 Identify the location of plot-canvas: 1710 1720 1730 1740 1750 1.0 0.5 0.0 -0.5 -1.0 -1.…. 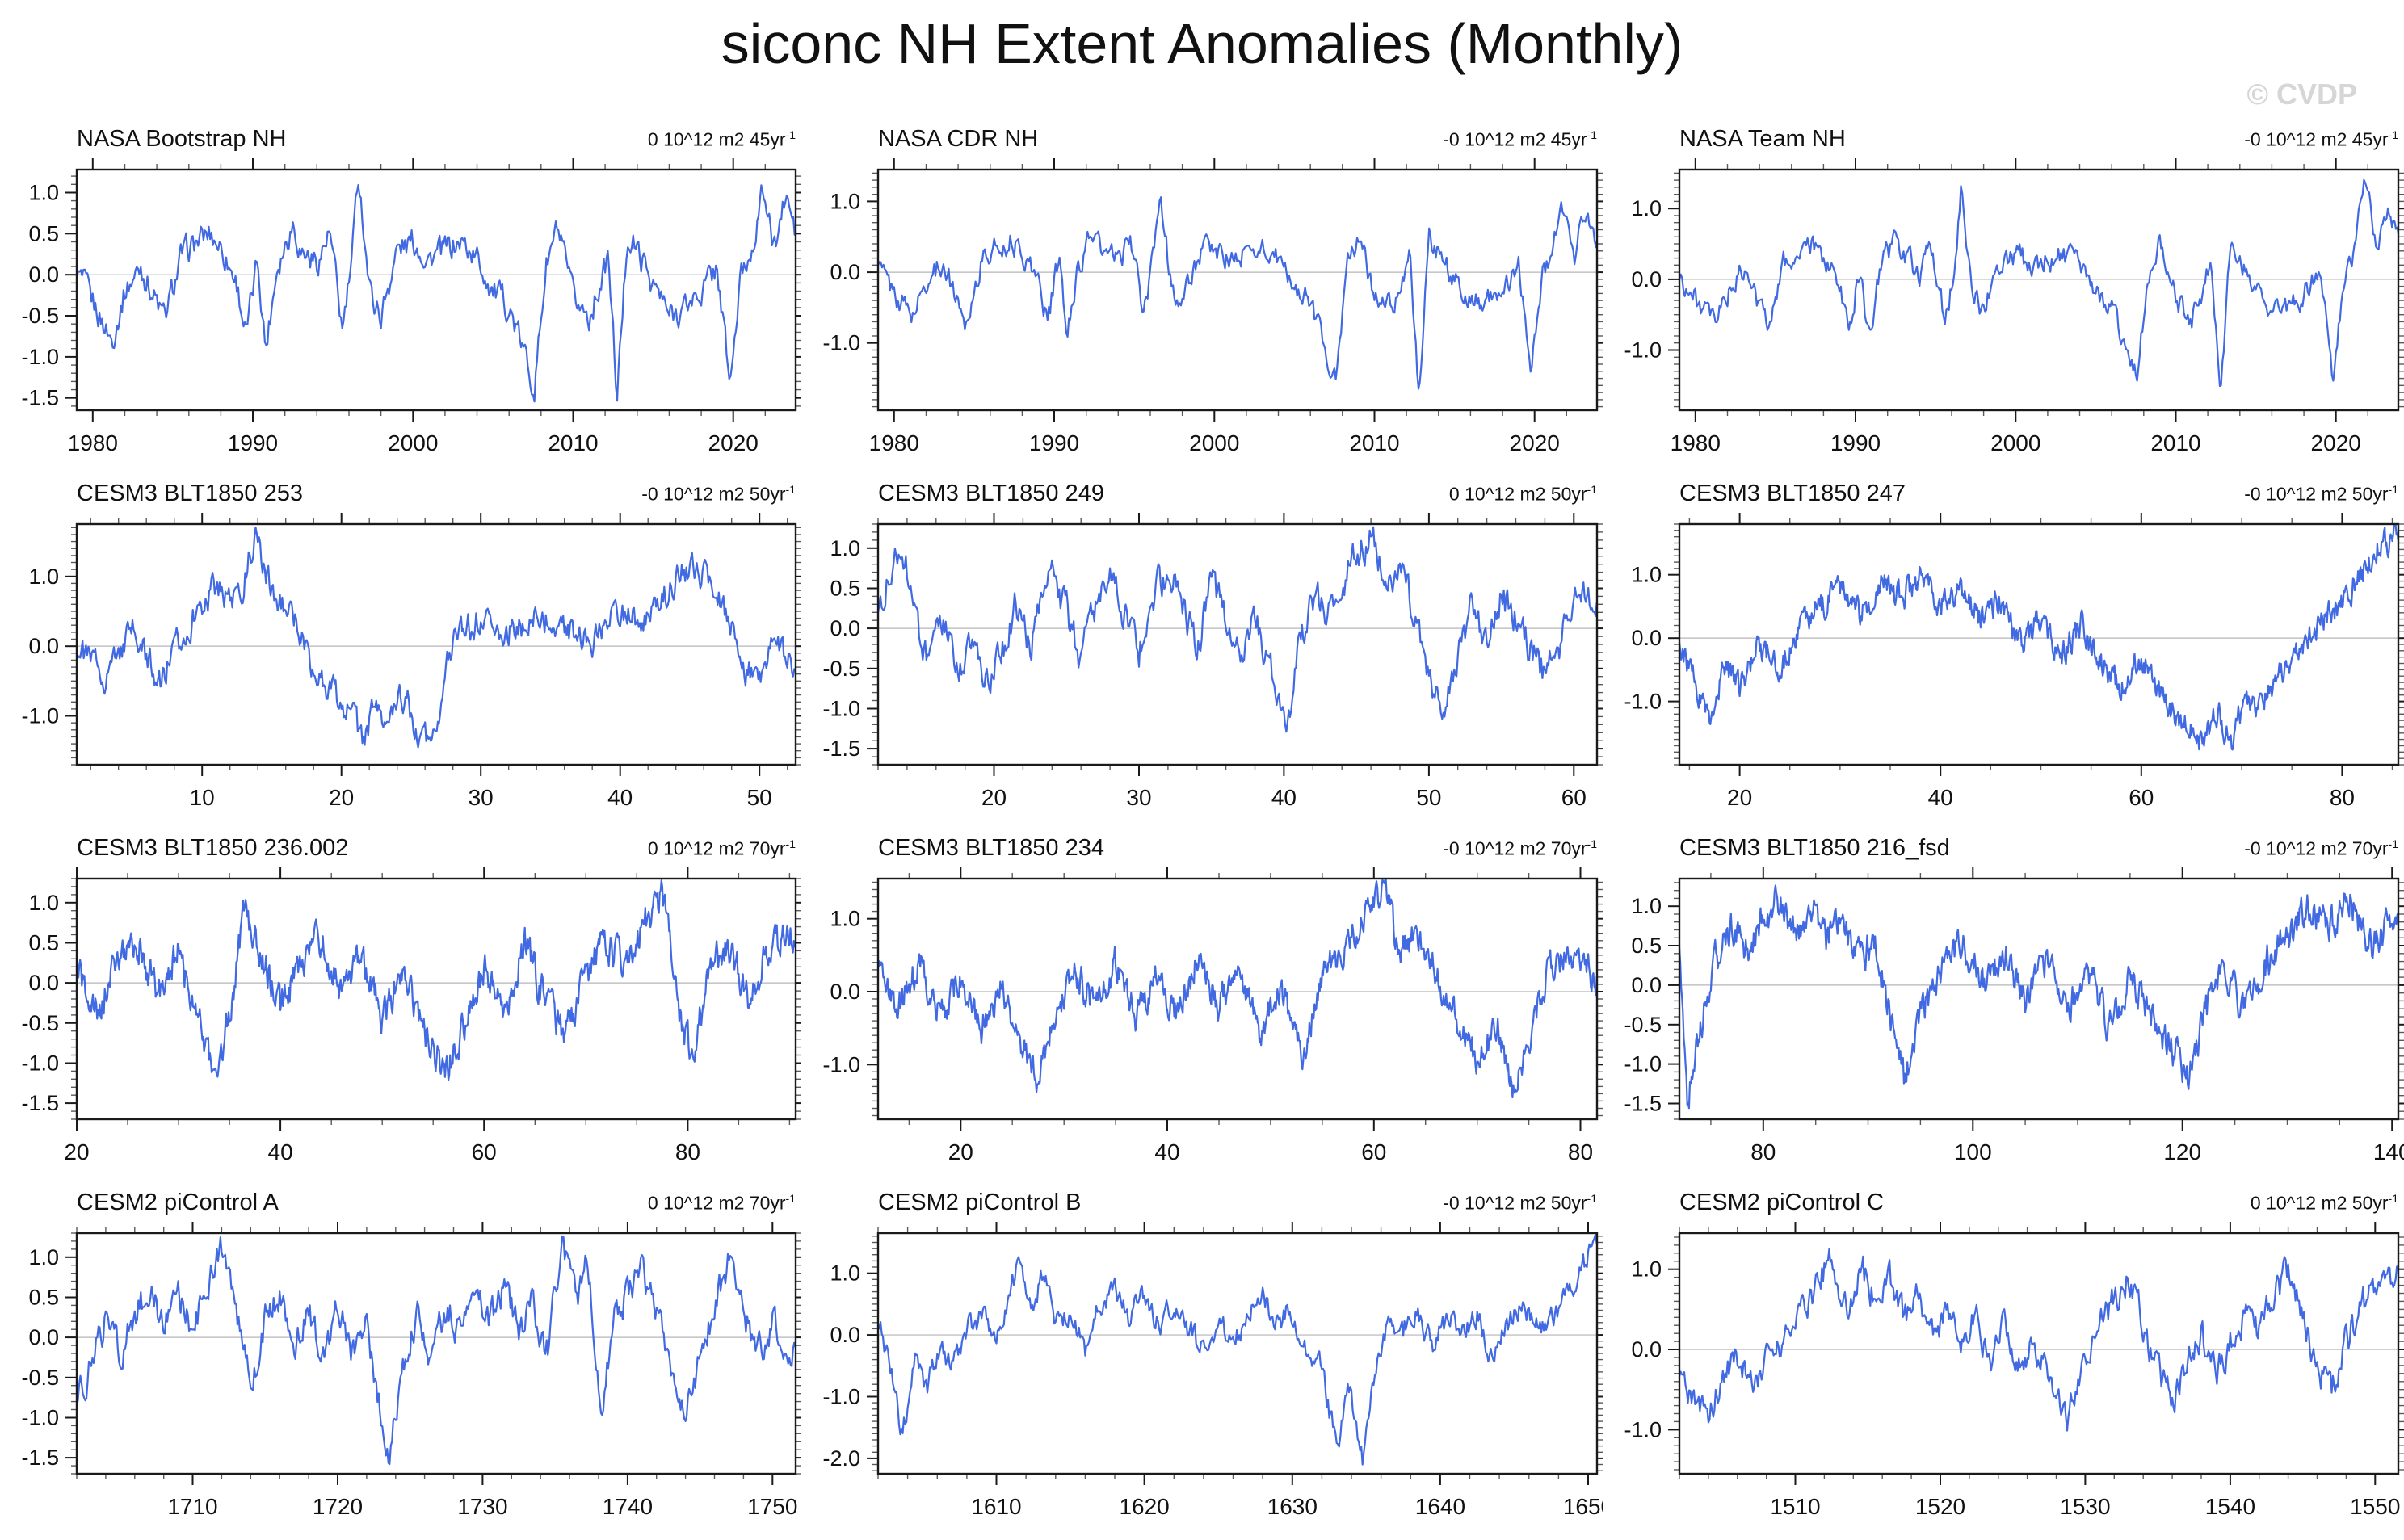
(411, 1370).